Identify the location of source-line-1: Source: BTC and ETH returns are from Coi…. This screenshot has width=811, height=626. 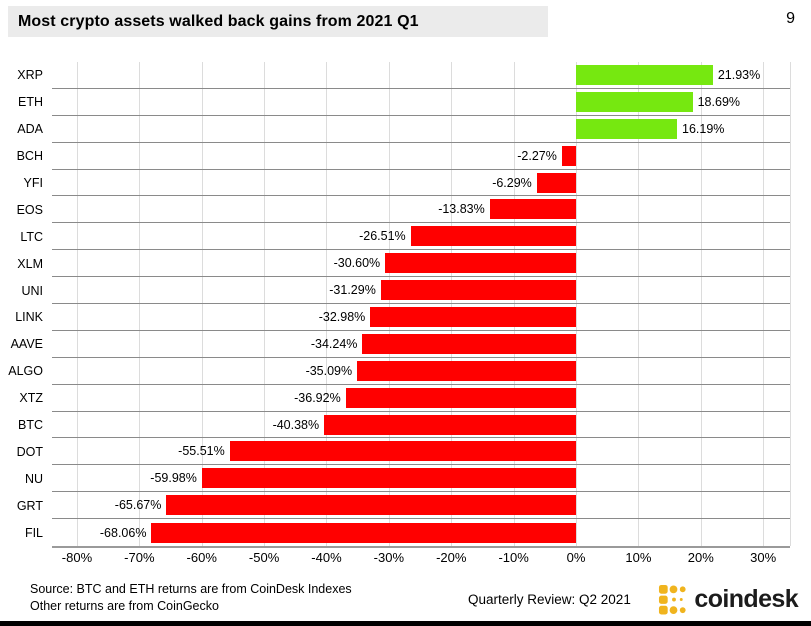
(191, 589).